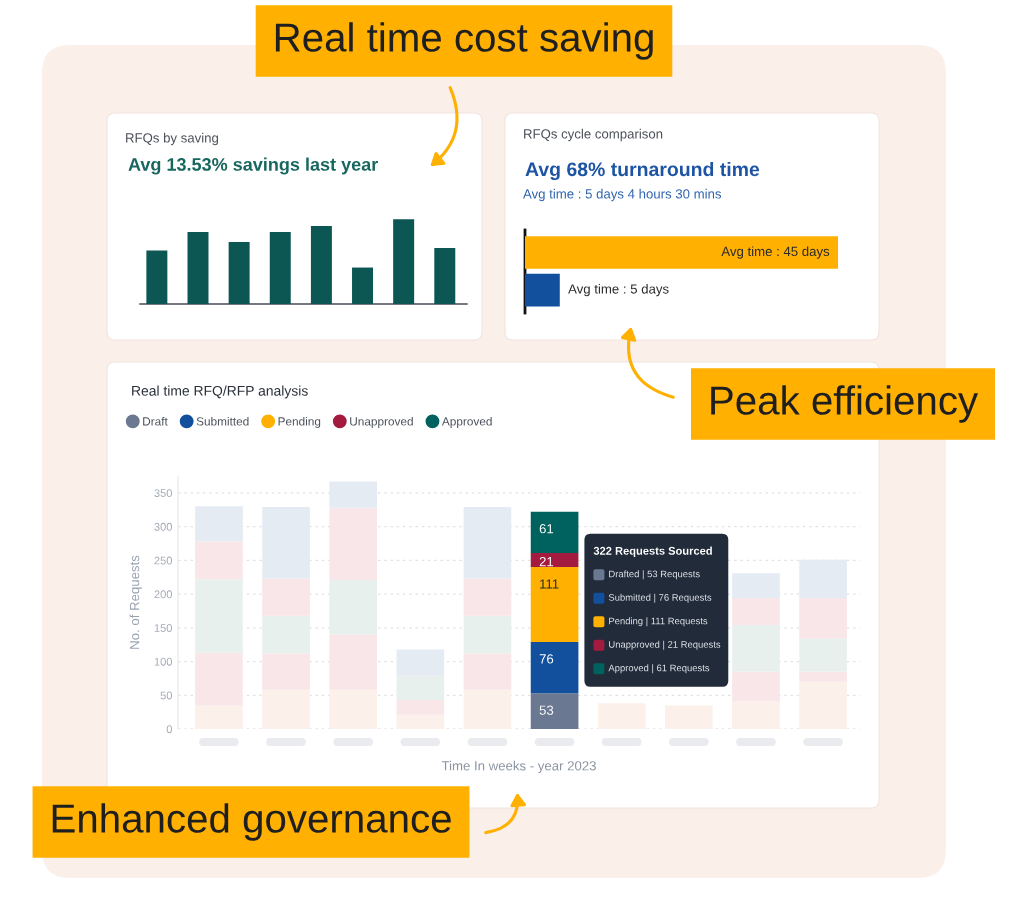  I want to click on chart-title: RFQs cycle comparison, so click(593, 135).